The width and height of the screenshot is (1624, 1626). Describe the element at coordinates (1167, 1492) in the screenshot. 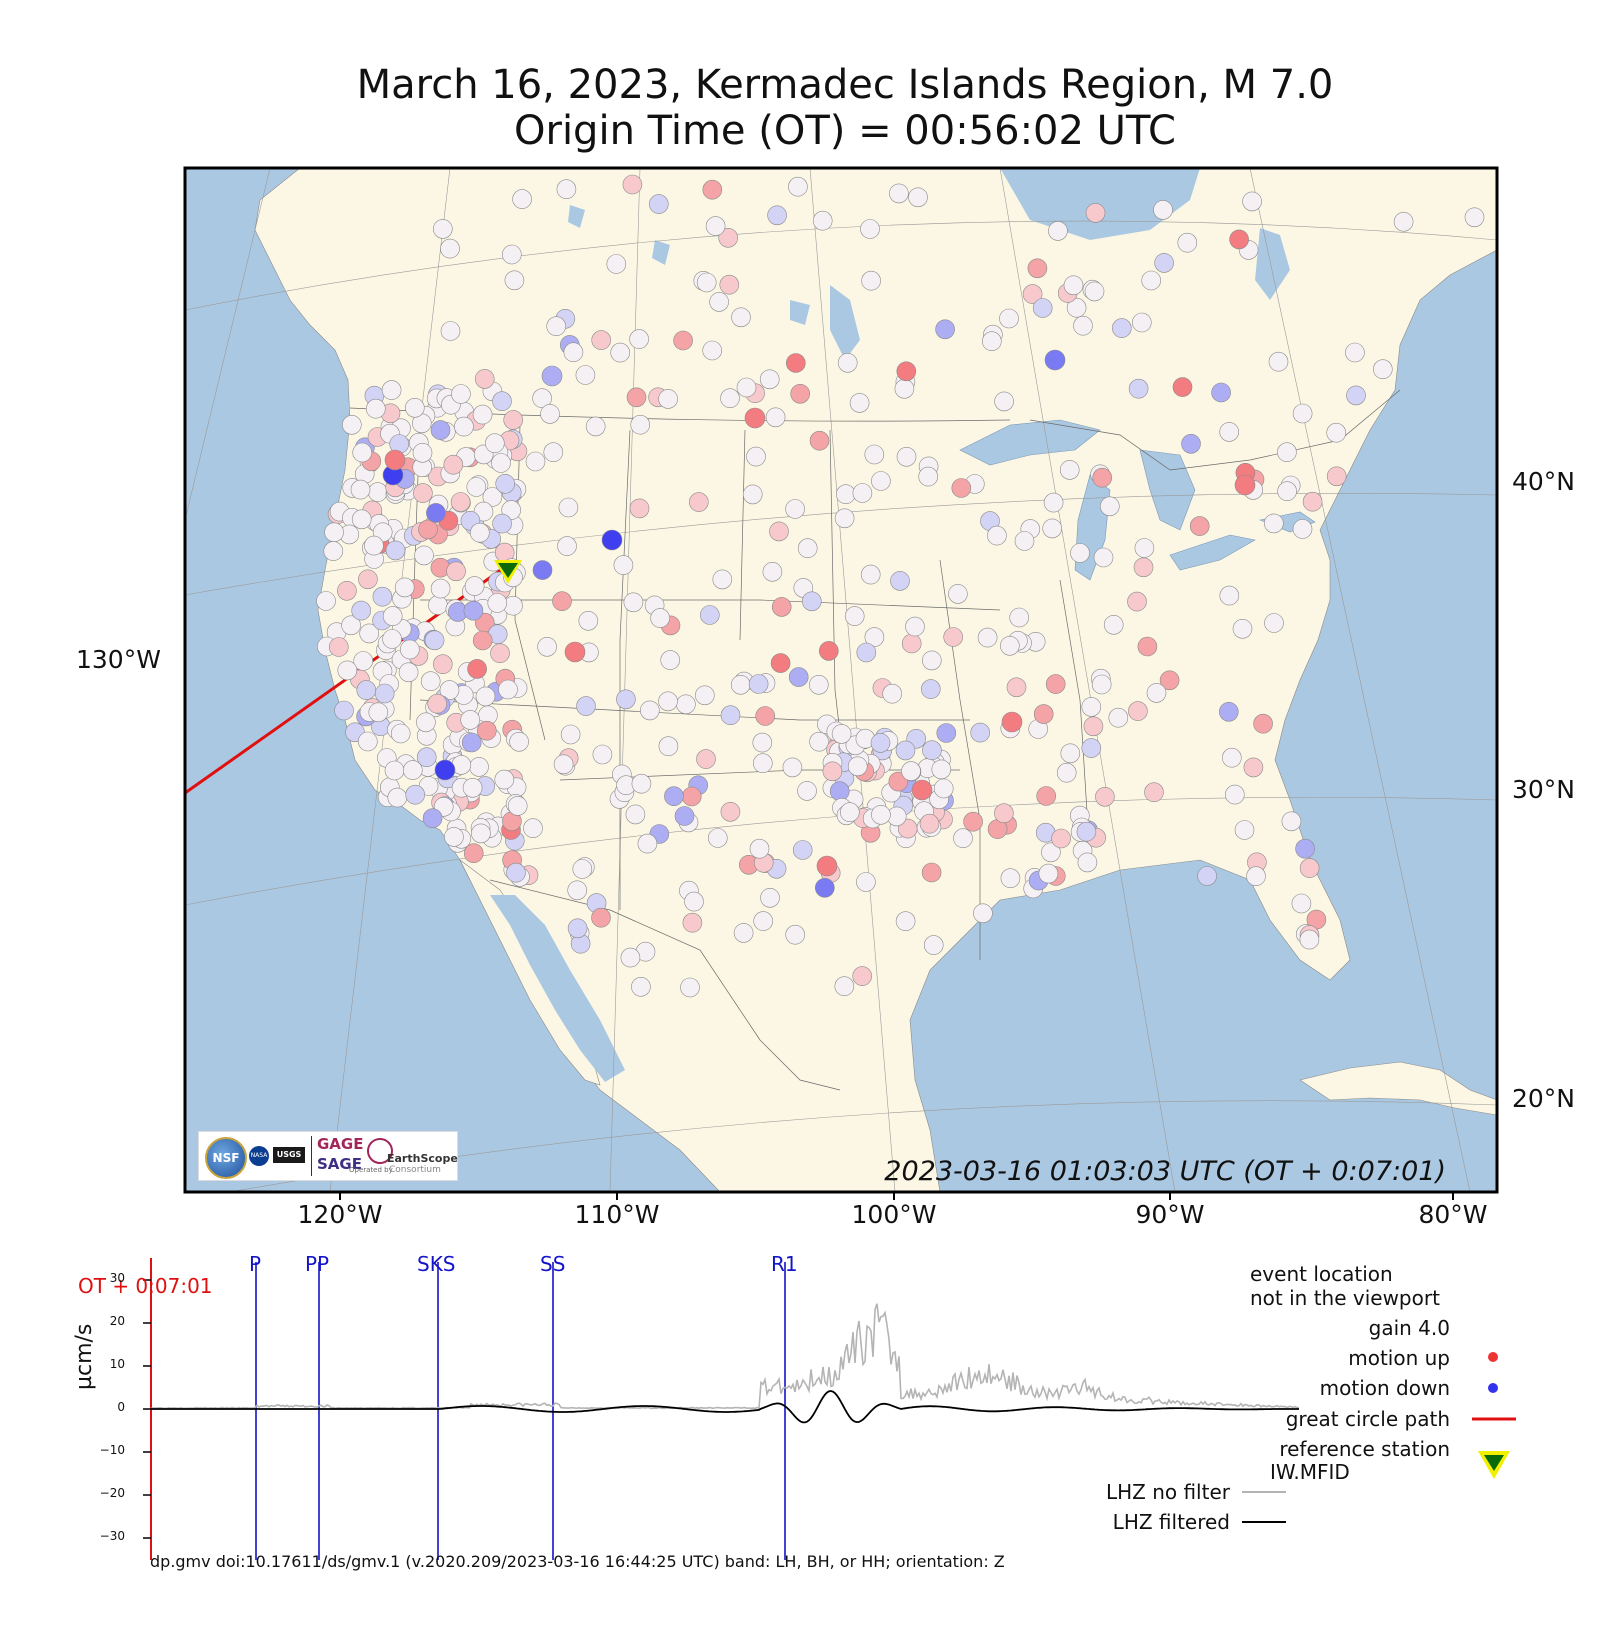

I see `no-filter-label: LHZ no filter` at that location.